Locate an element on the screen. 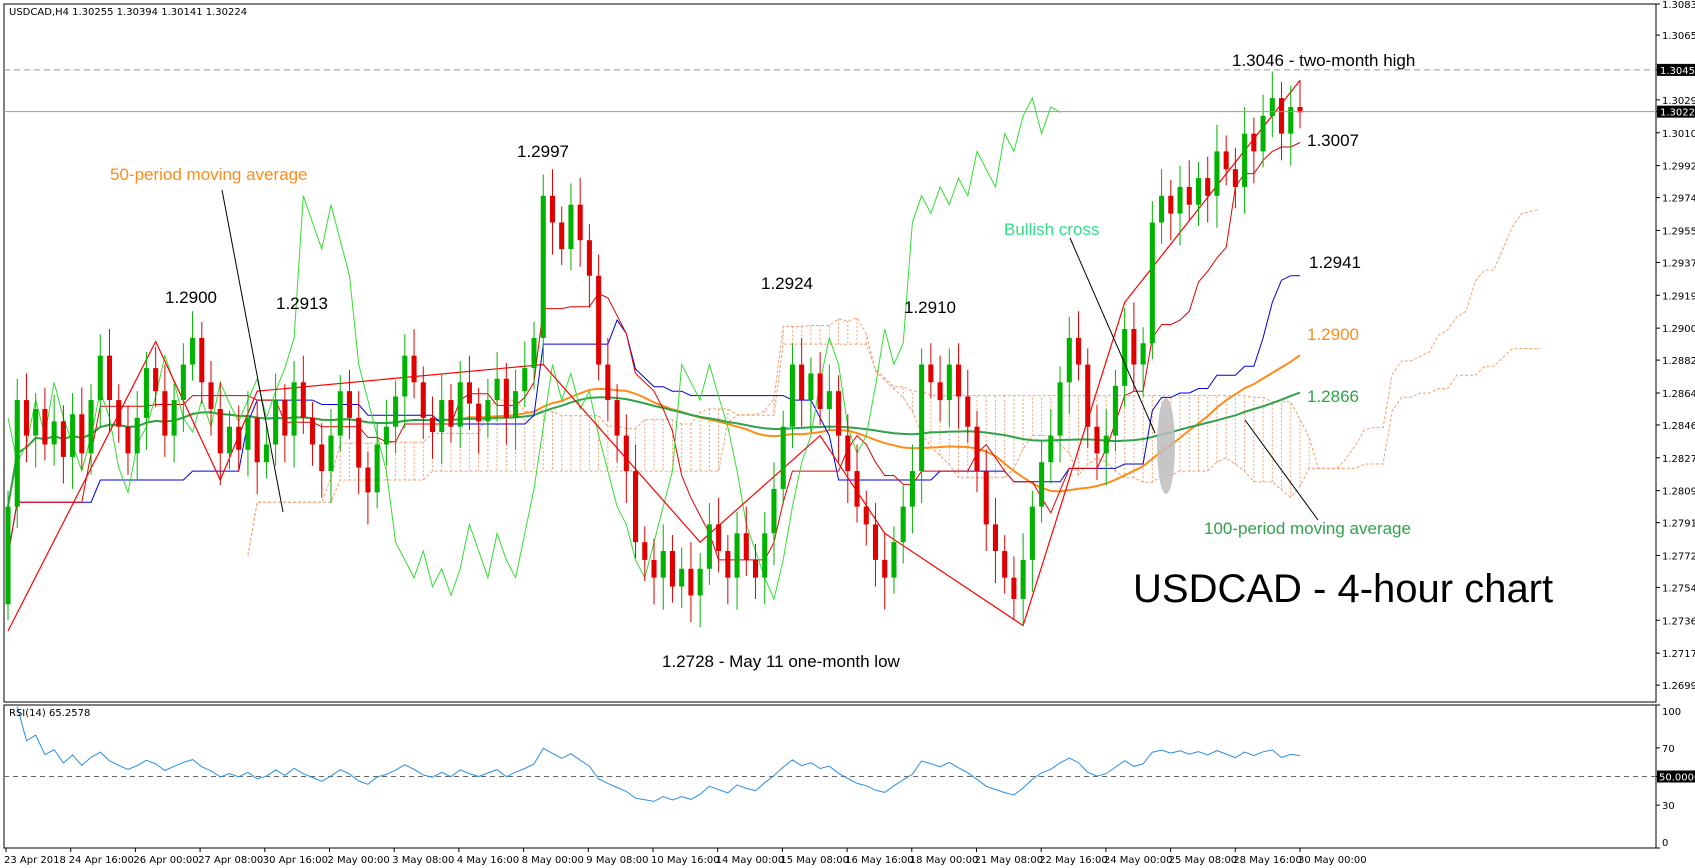 The image size is (1695, 868). ma100-pointer-line is located at coordinates (1281, 470).